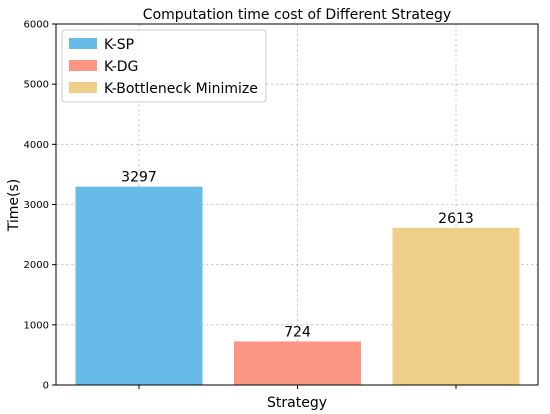 The width and height of the screenshot is (550, 414). I want to click on y-tick-label: 2000, so click(36, 265).